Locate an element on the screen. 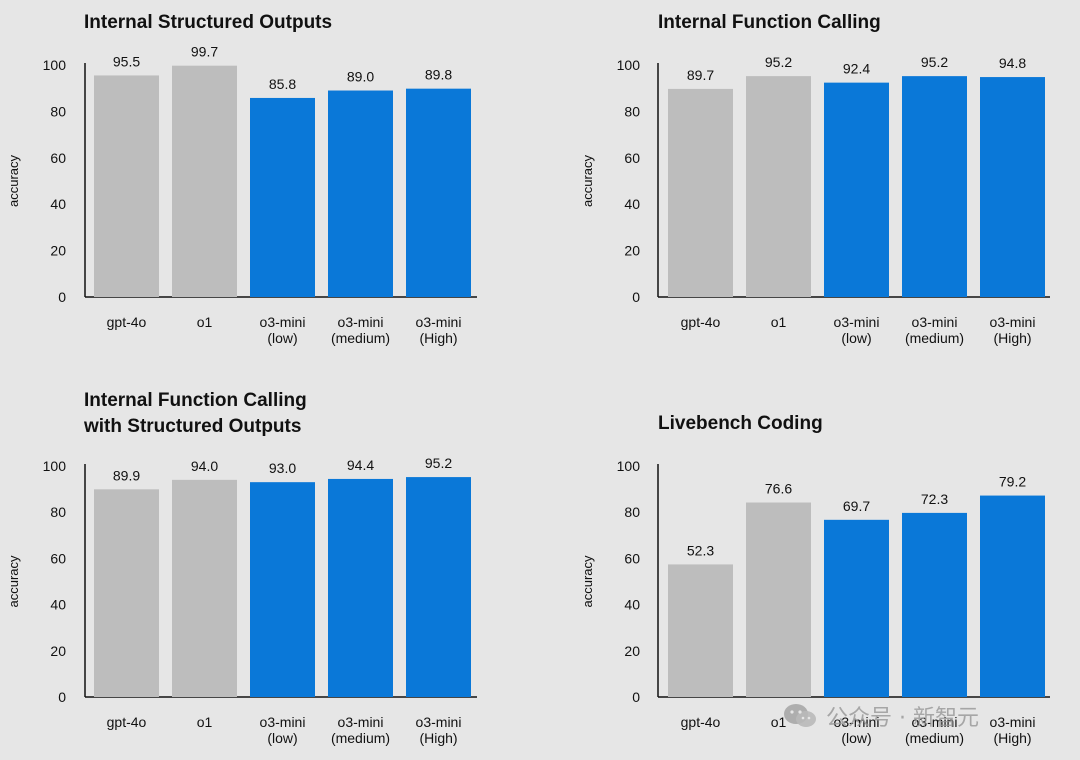 Image resolution: width=1080 pixels, height=760 pixels. chart-2-y-tick-80: 80 is located at coordinates (632, 111).